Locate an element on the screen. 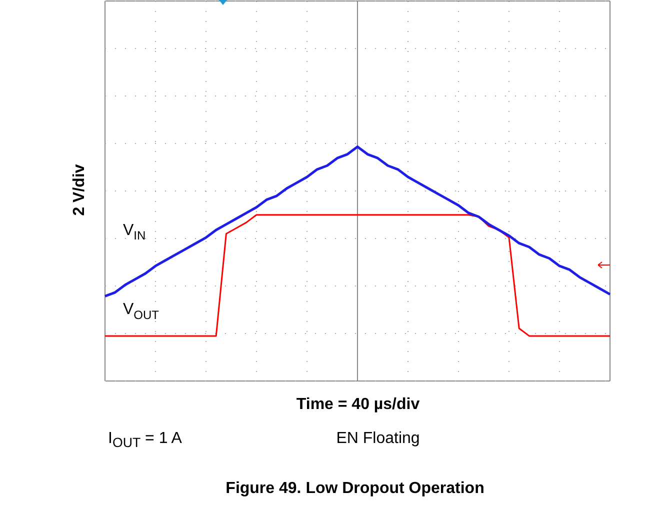 Image resolution: width=671 pixels, height=515 pixels. text: I$_{OUT}$ = 1 A is located at coordinates (145, 440).